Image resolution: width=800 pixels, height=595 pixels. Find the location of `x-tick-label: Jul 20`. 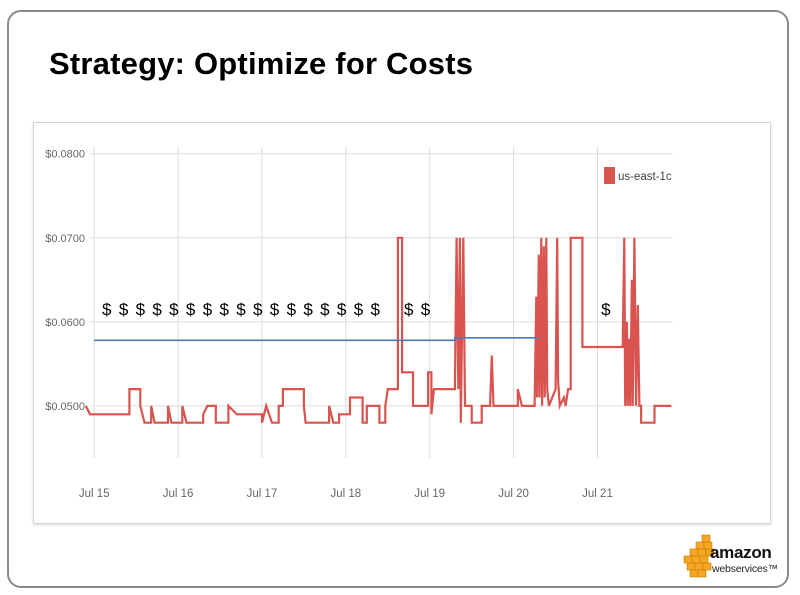

x-tick-label: Jul 20 is located at coordinates (513, 494).